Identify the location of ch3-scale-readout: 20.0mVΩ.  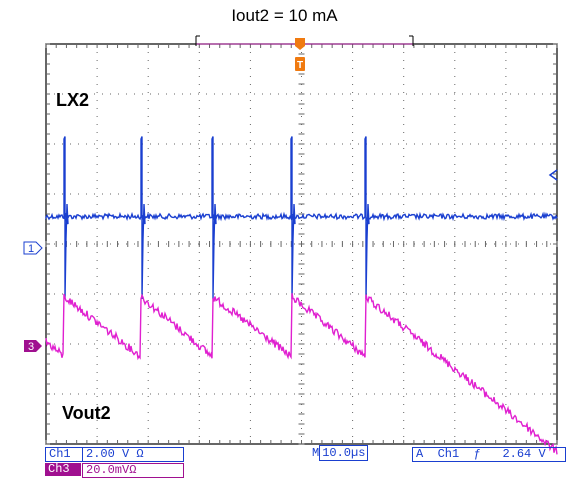
(133, 470).